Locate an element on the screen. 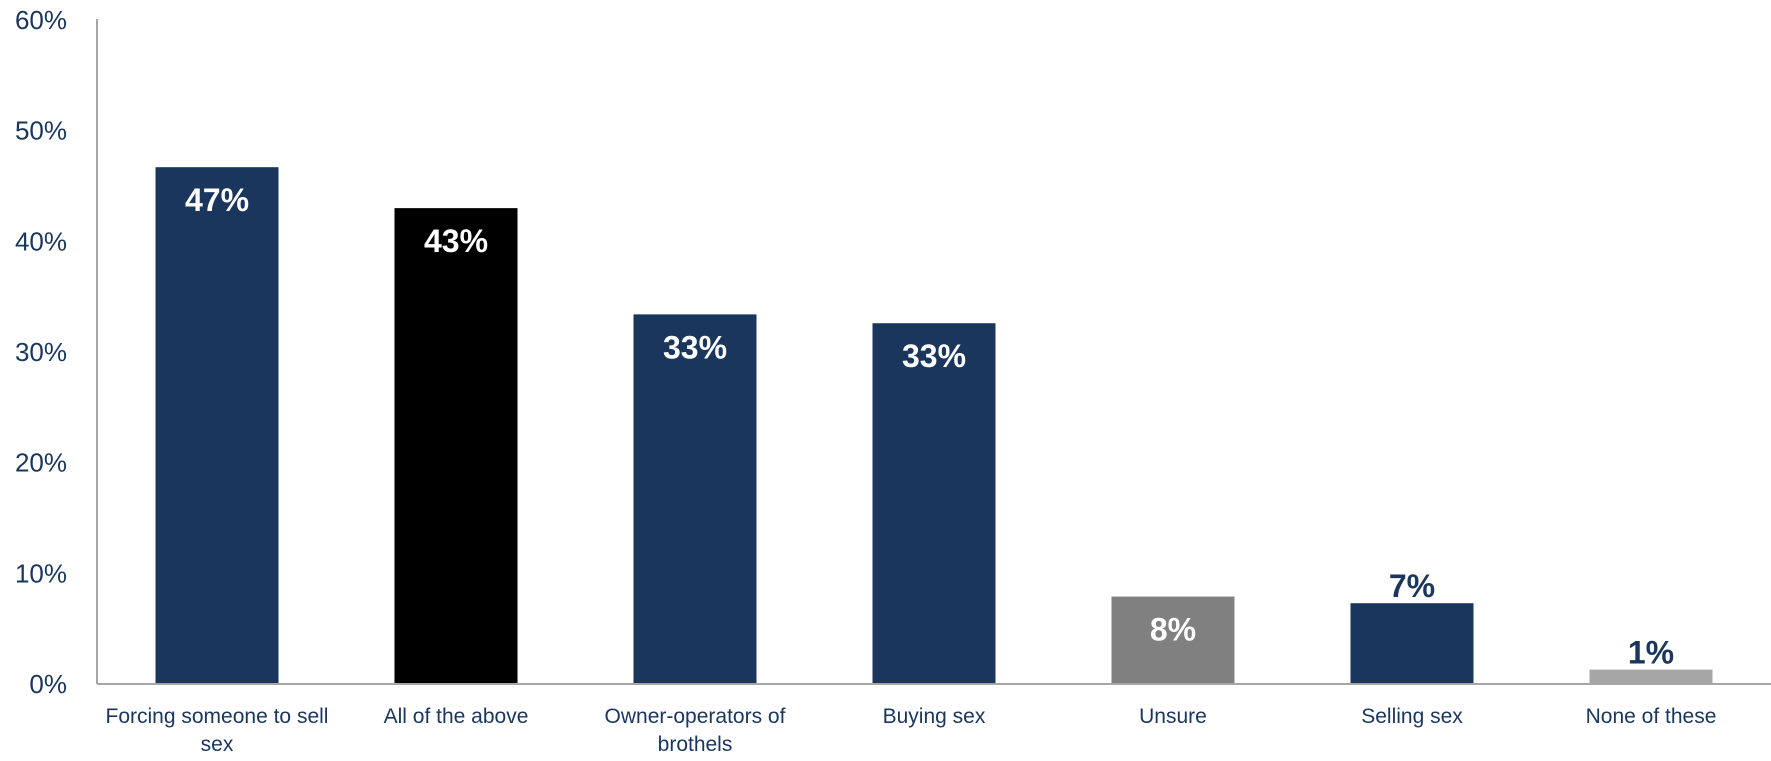 This screenshot has width=1771, height=761. data-label: 47% is located at coordinates (217, 200).